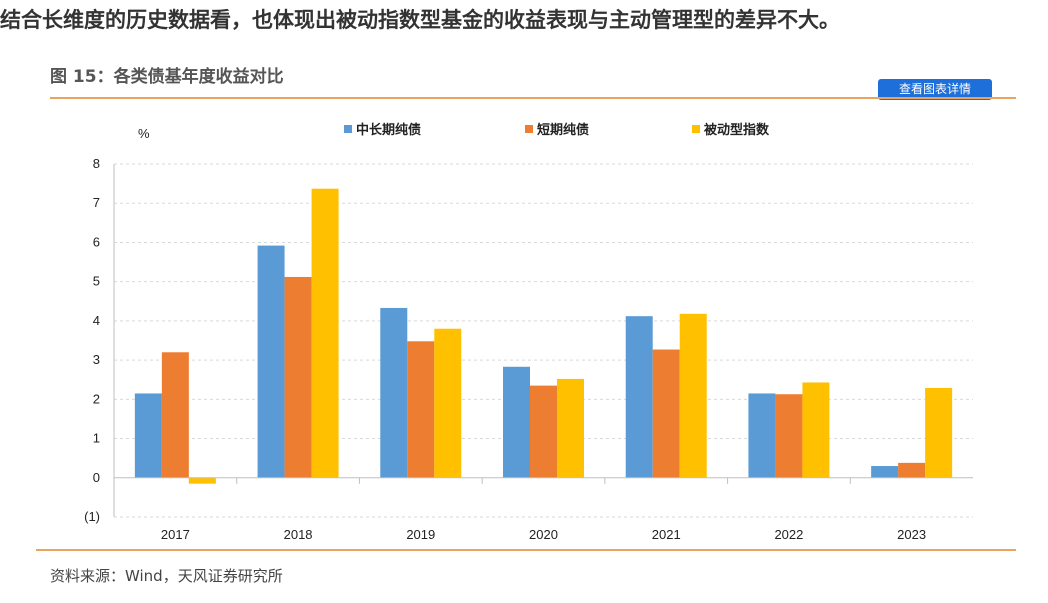 The height and width of the screenshot is (603, 1048). I want to click on title-divider, so click(533, 98).